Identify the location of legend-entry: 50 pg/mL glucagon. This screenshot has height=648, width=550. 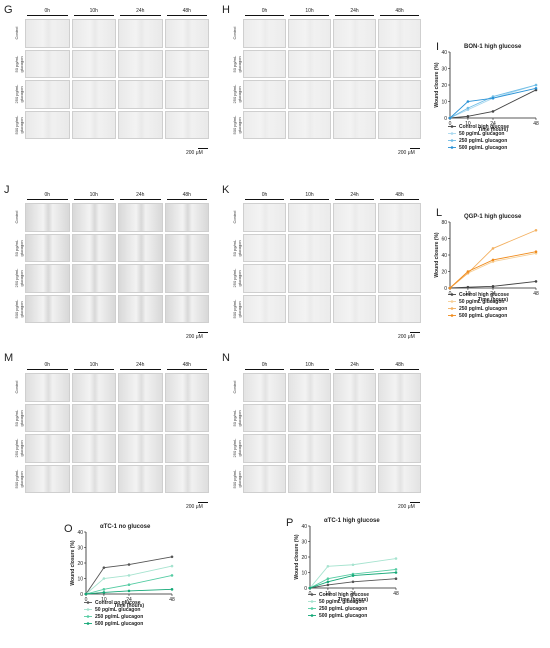
(481, 134).